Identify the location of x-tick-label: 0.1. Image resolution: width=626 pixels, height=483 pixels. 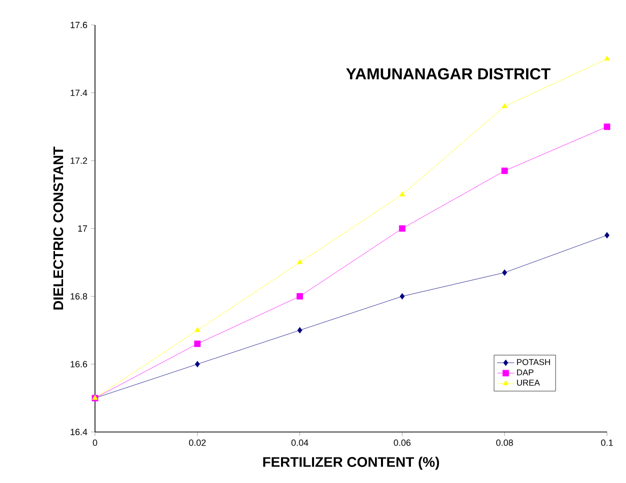
(607, 443).